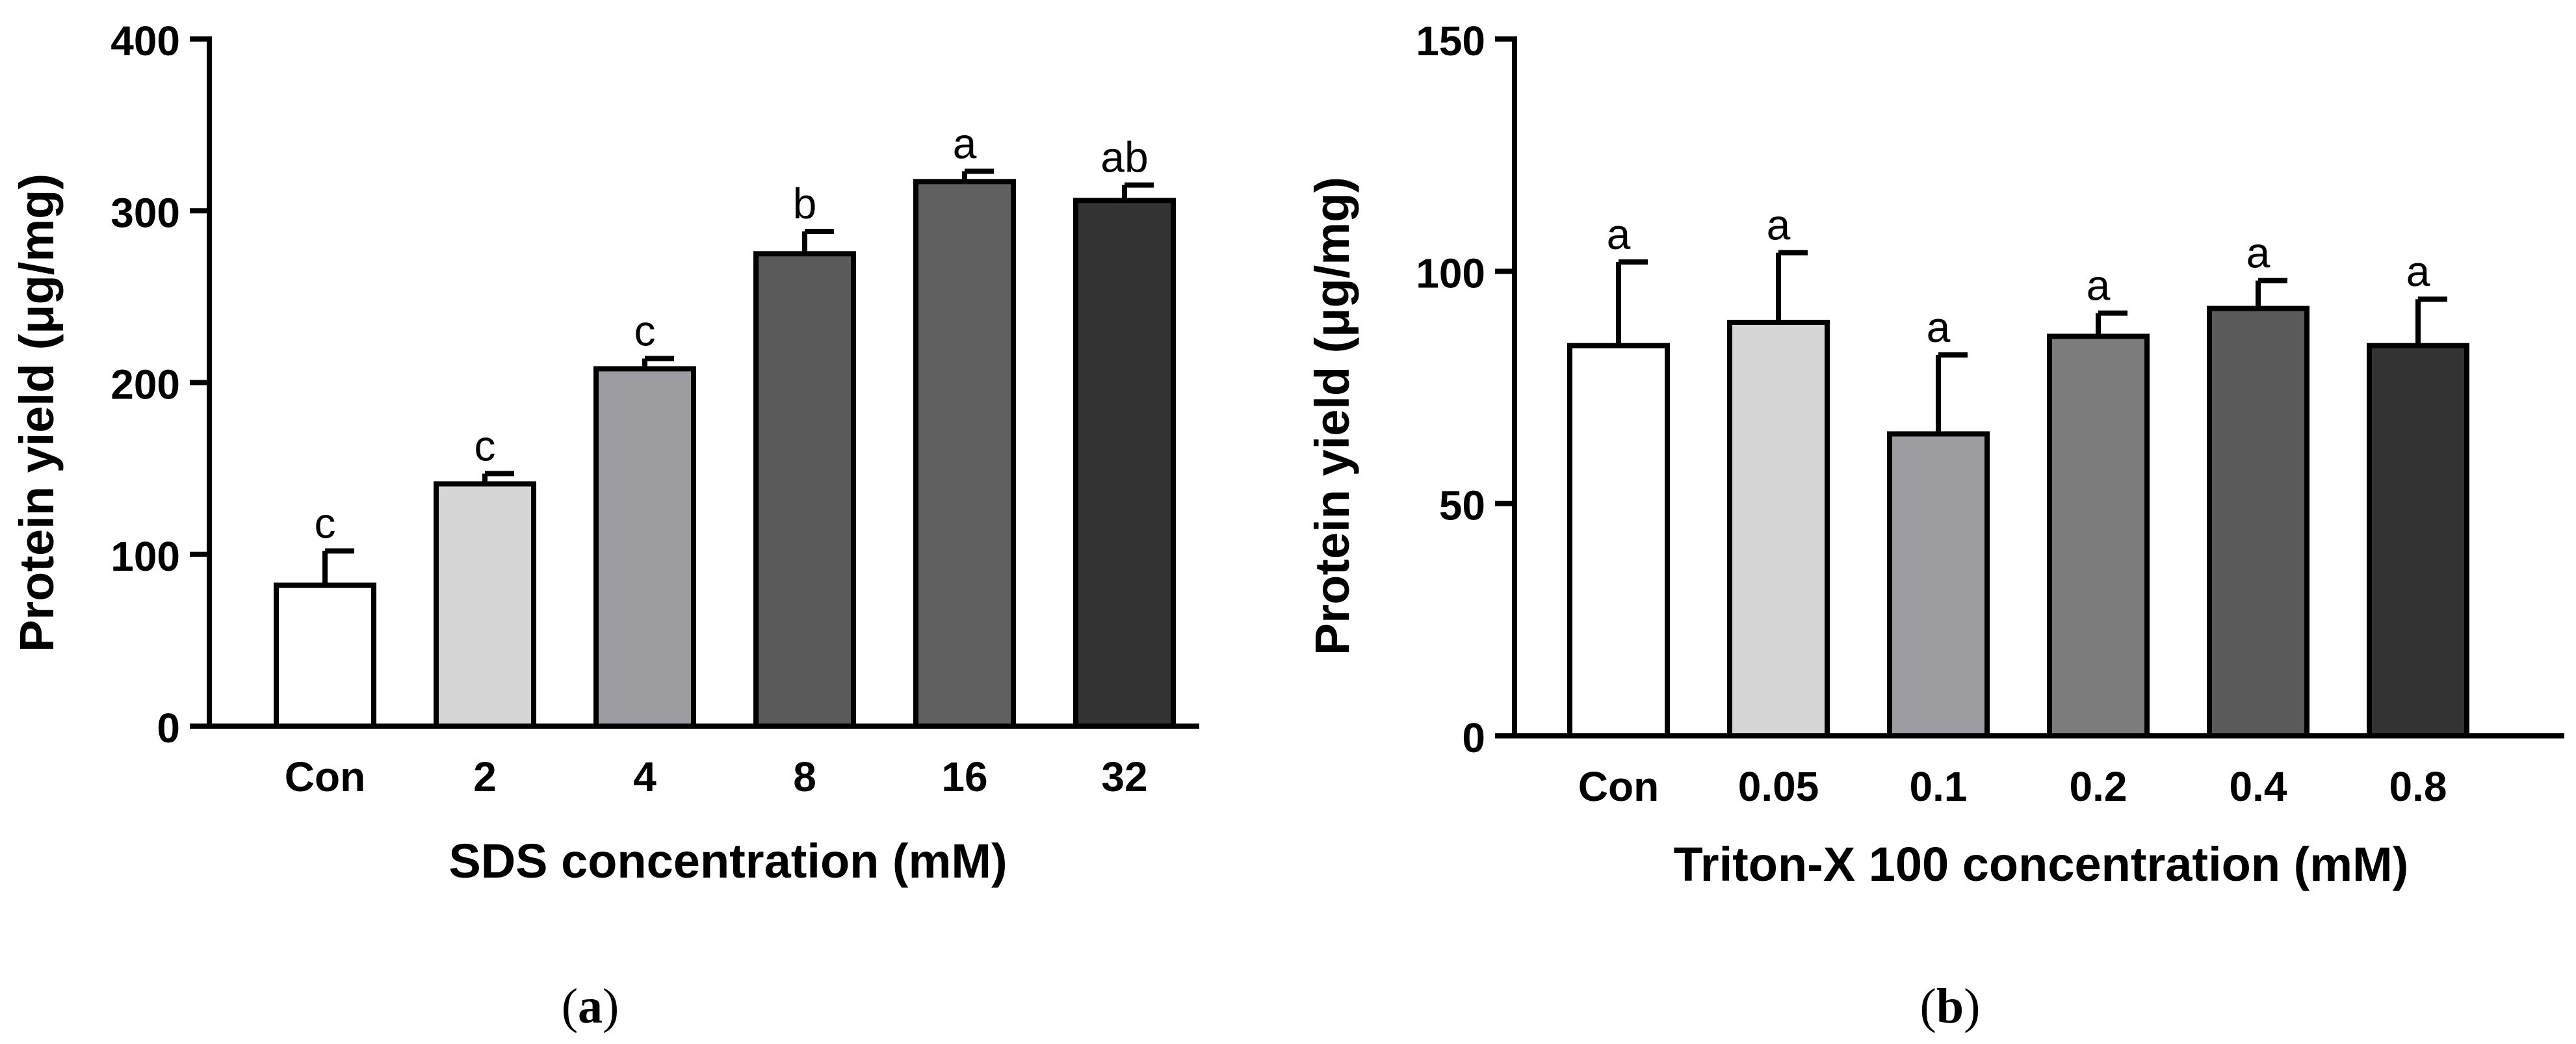 The width and height of the screenshot is (2576, 1044). What do you see at coordinates (645, 331) in the screenshot?
I see `significance-label-a-2: c` at bounding box center [645, 331].